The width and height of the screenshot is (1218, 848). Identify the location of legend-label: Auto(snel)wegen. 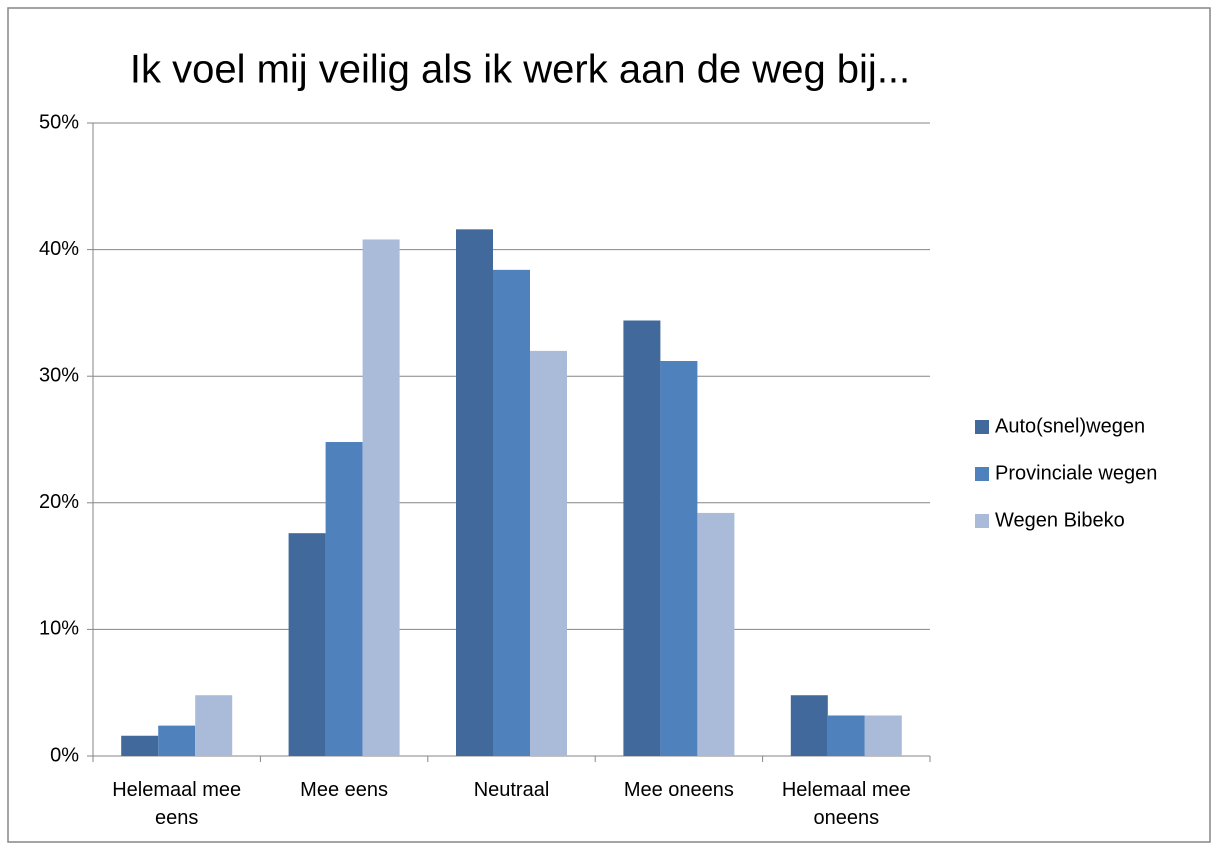
(1070, 426).